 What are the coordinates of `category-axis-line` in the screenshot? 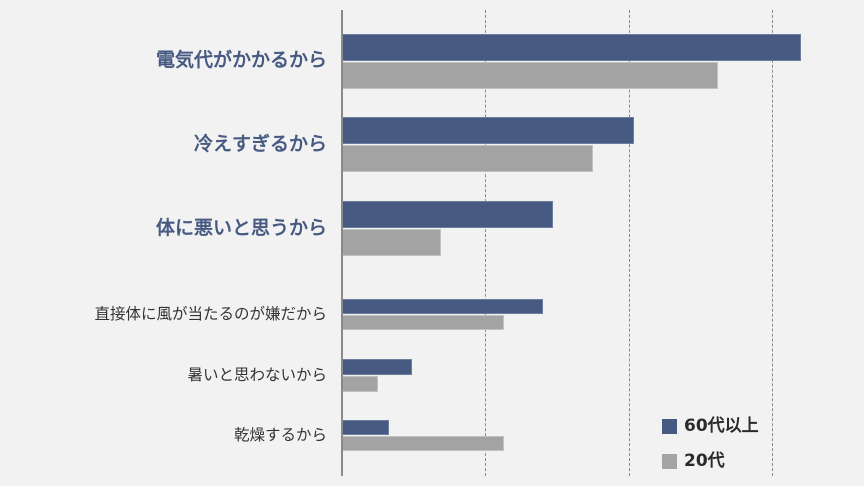 It's located at (342, 243).